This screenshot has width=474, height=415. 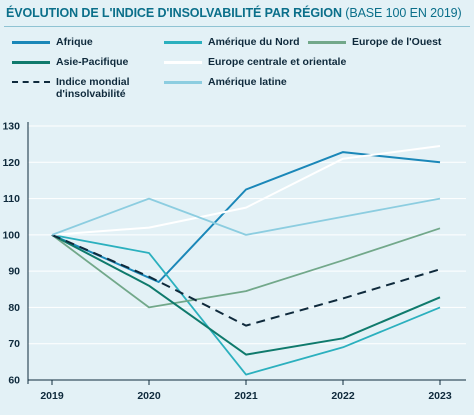 I want to click on legend-label-amerique-latine: Amérique latine, so click(x=247, y=82).